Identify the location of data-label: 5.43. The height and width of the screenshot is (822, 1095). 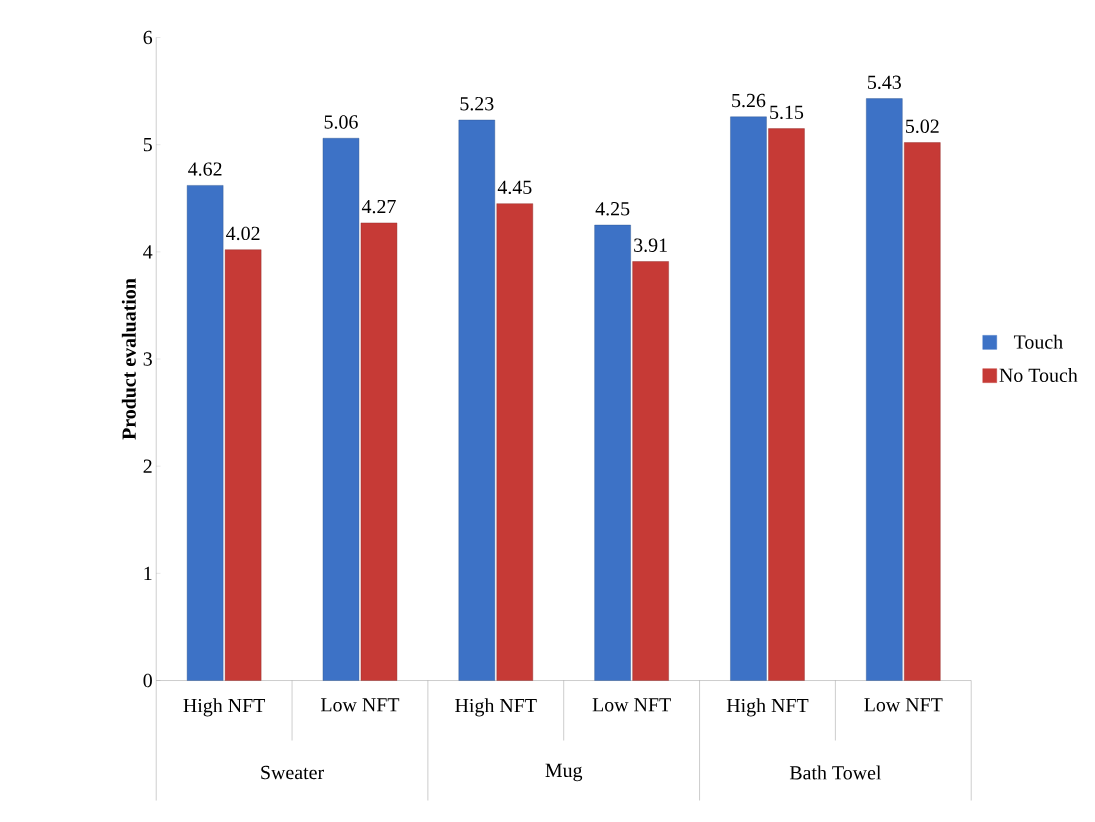
(884, 82).